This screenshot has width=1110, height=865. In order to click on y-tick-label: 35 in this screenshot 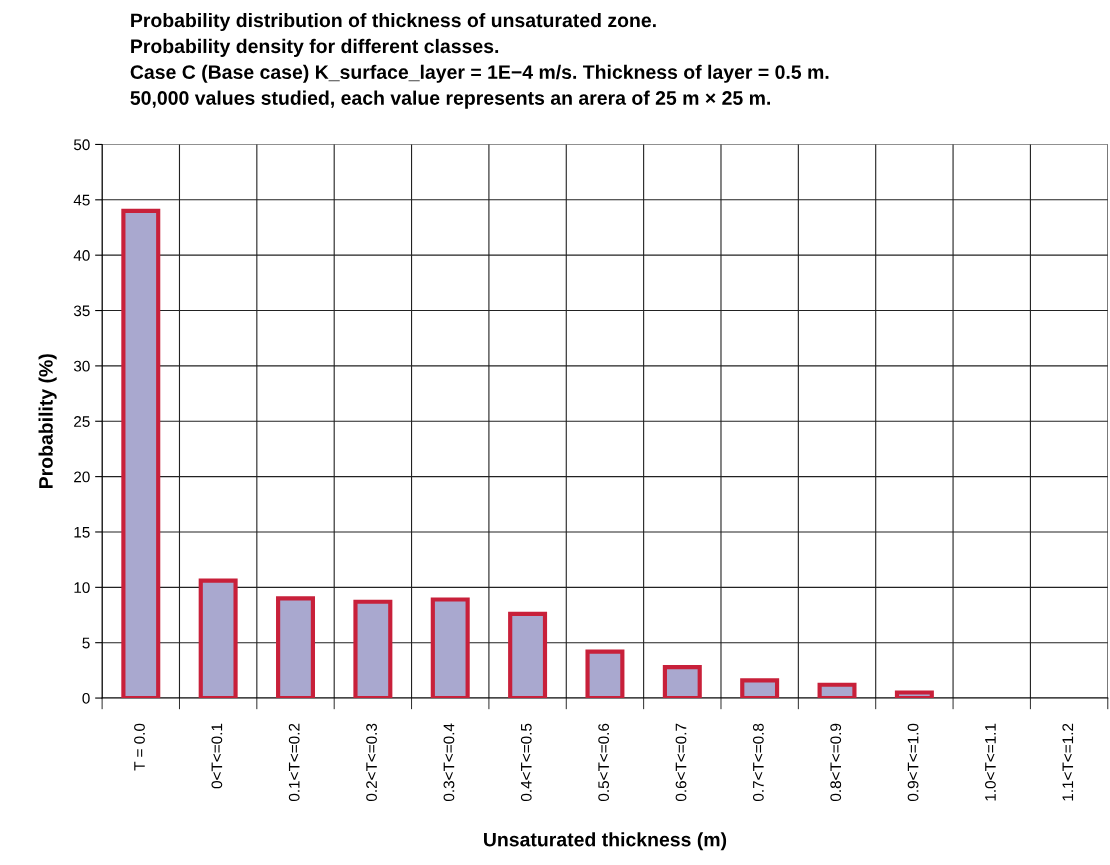, I will do `click(81, 311)`.